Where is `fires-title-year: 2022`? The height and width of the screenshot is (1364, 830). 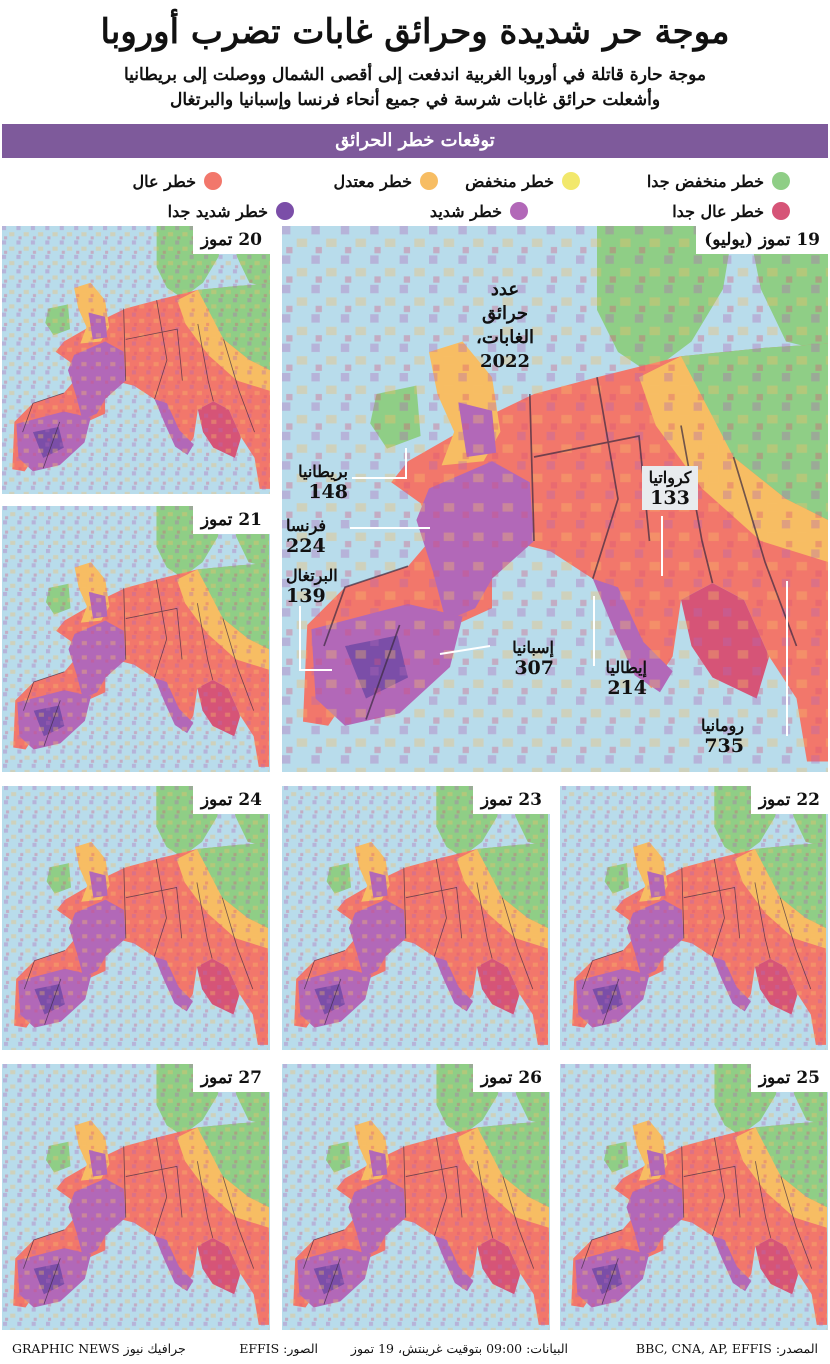
fires-title-year: 2022 is located at coordinates (505, 361).